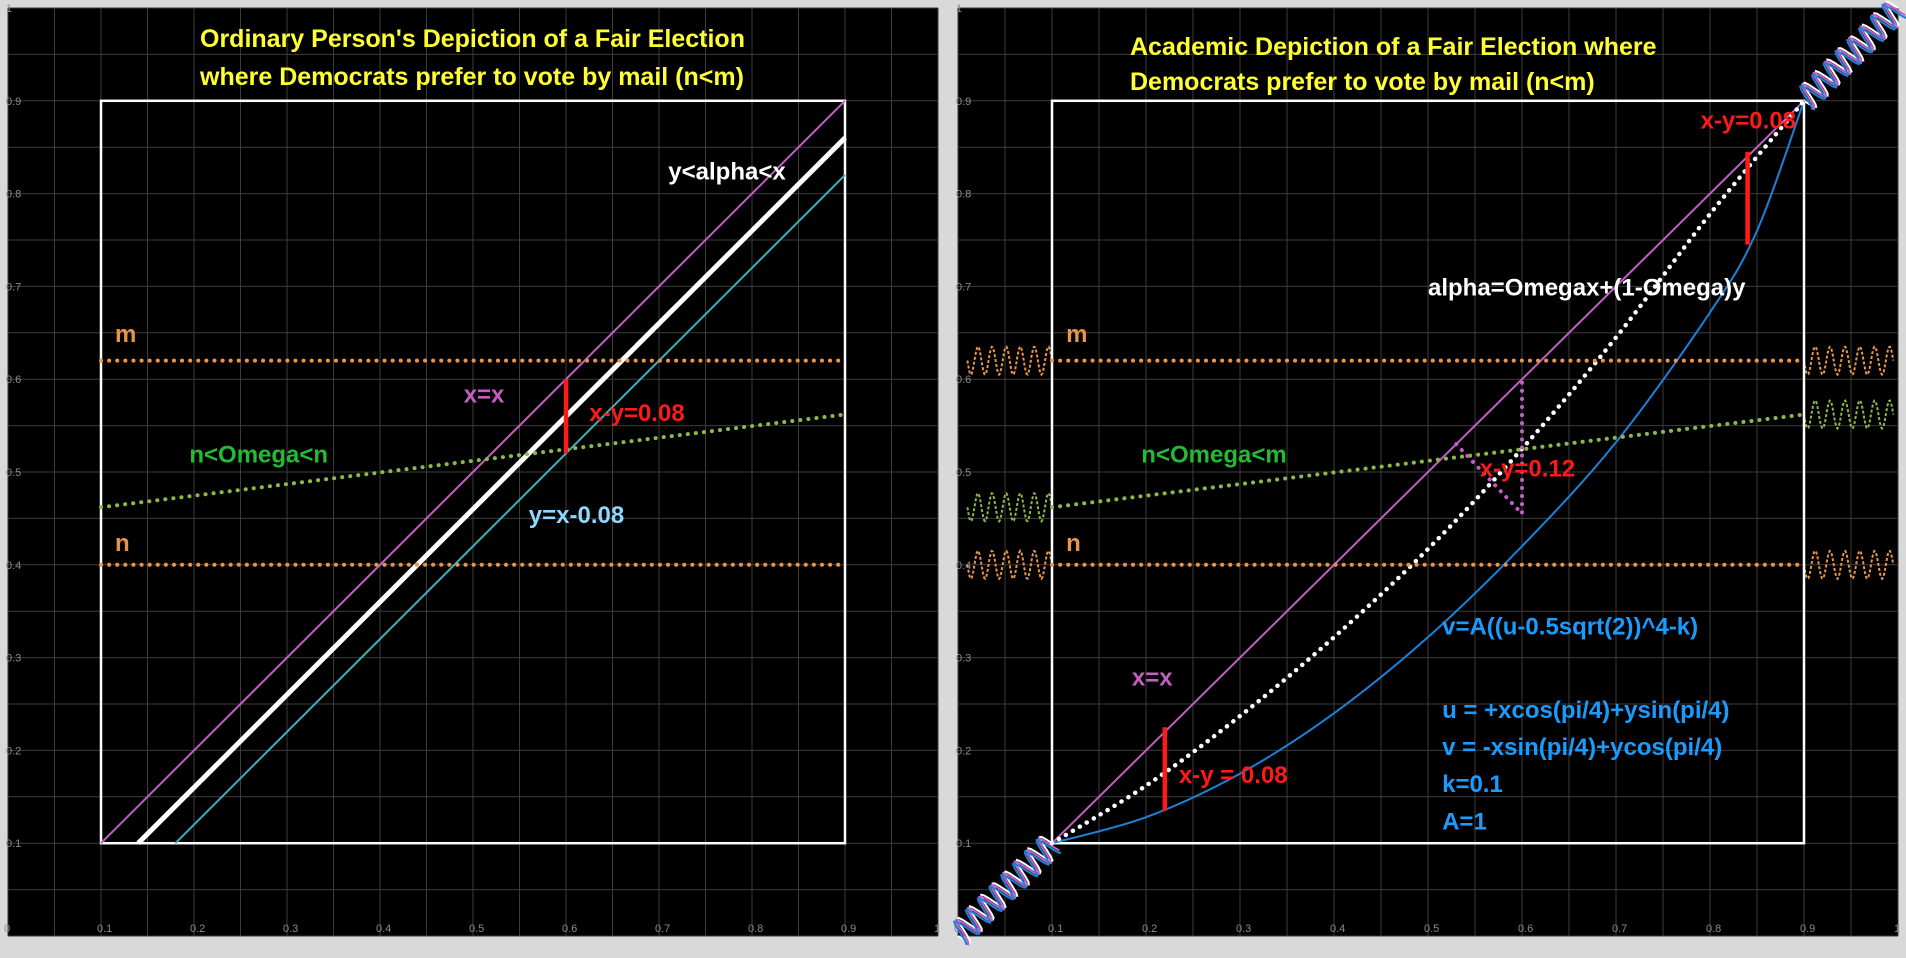 This screenshot has width=1906, height=958. Describe the element at coordinates (1489, 448) in the screenshot. I see `series-line-bracket` at that location.